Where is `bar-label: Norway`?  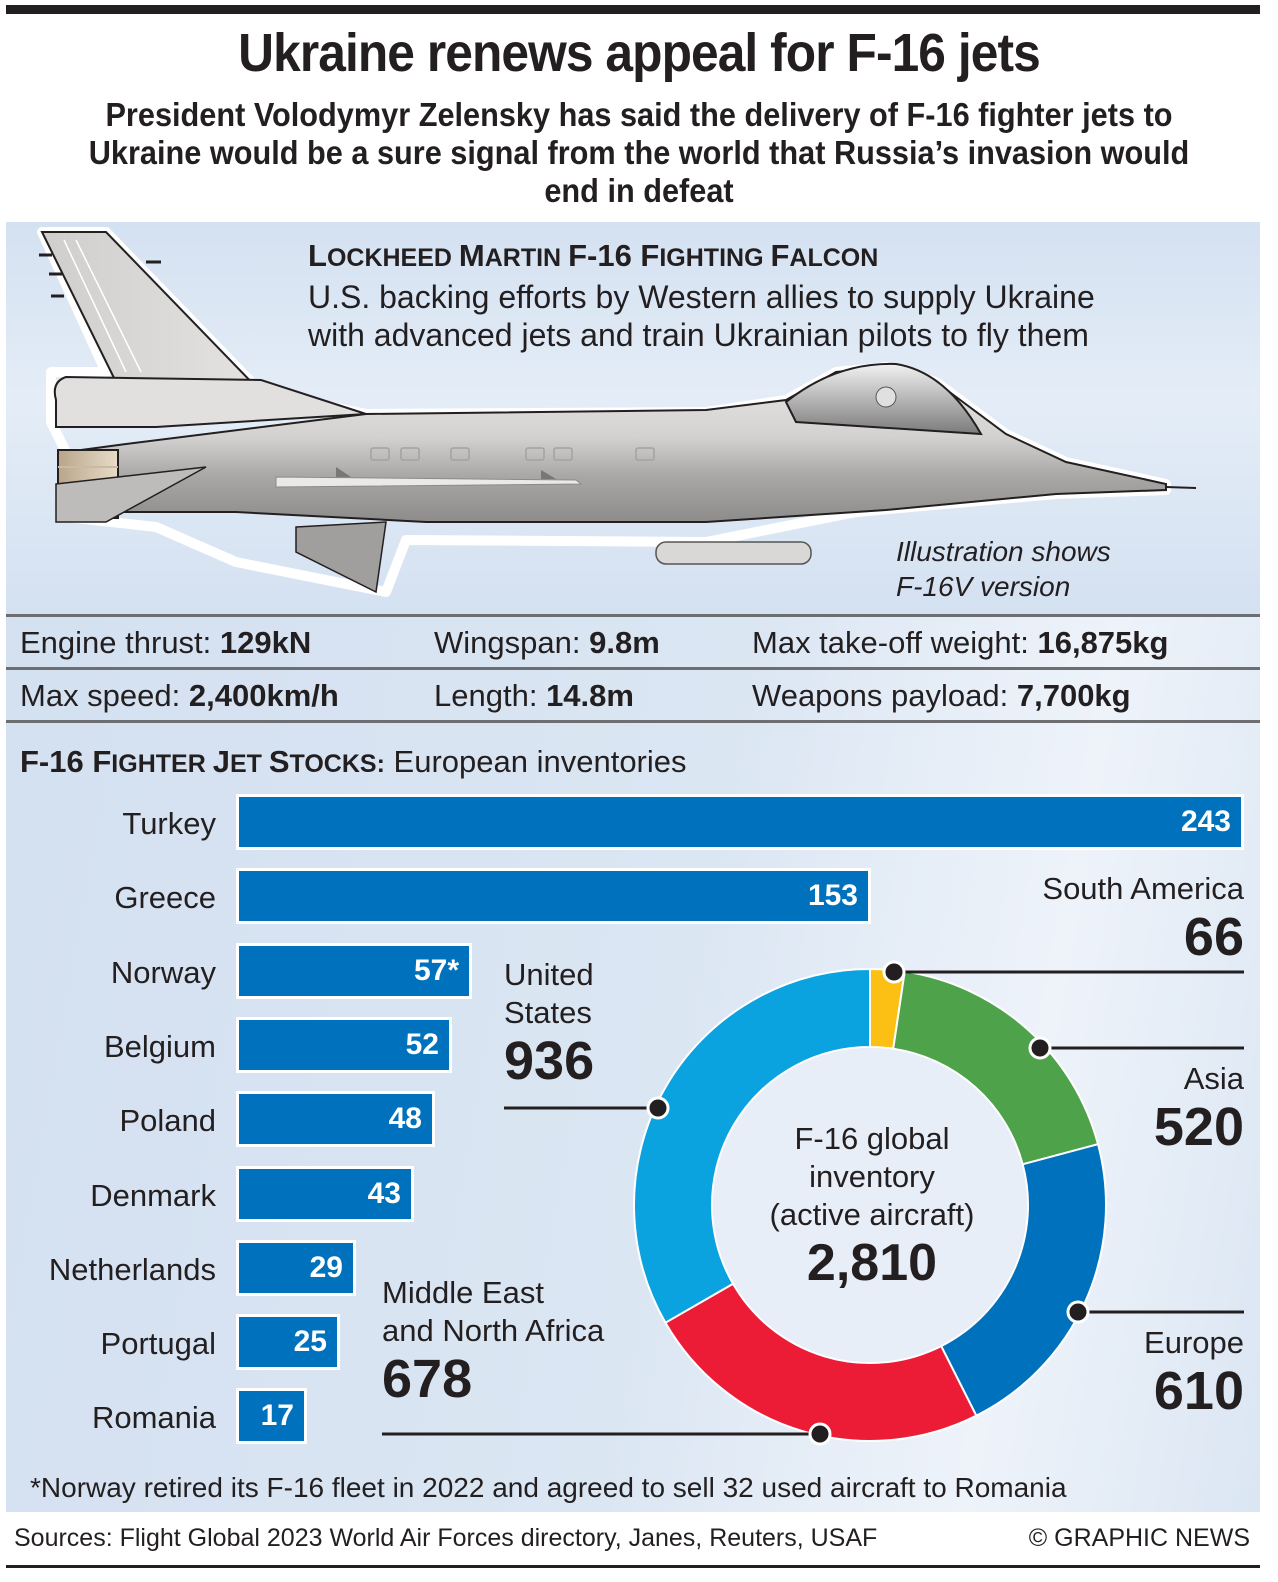 bar-label: Norway is located at coordinates (163, 972).